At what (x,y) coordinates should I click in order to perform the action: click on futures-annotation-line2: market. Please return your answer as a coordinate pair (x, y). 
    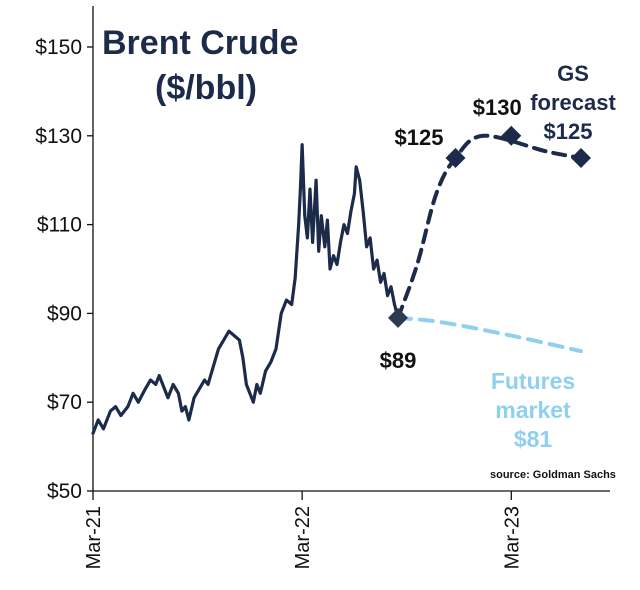
    Looking at the image, I should click on (533, 410).